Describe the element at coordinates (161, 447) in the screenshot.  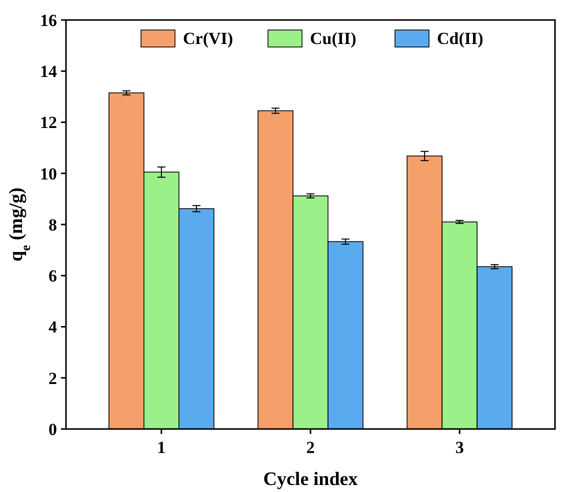
I see `x-tick-label: 1` at that location.